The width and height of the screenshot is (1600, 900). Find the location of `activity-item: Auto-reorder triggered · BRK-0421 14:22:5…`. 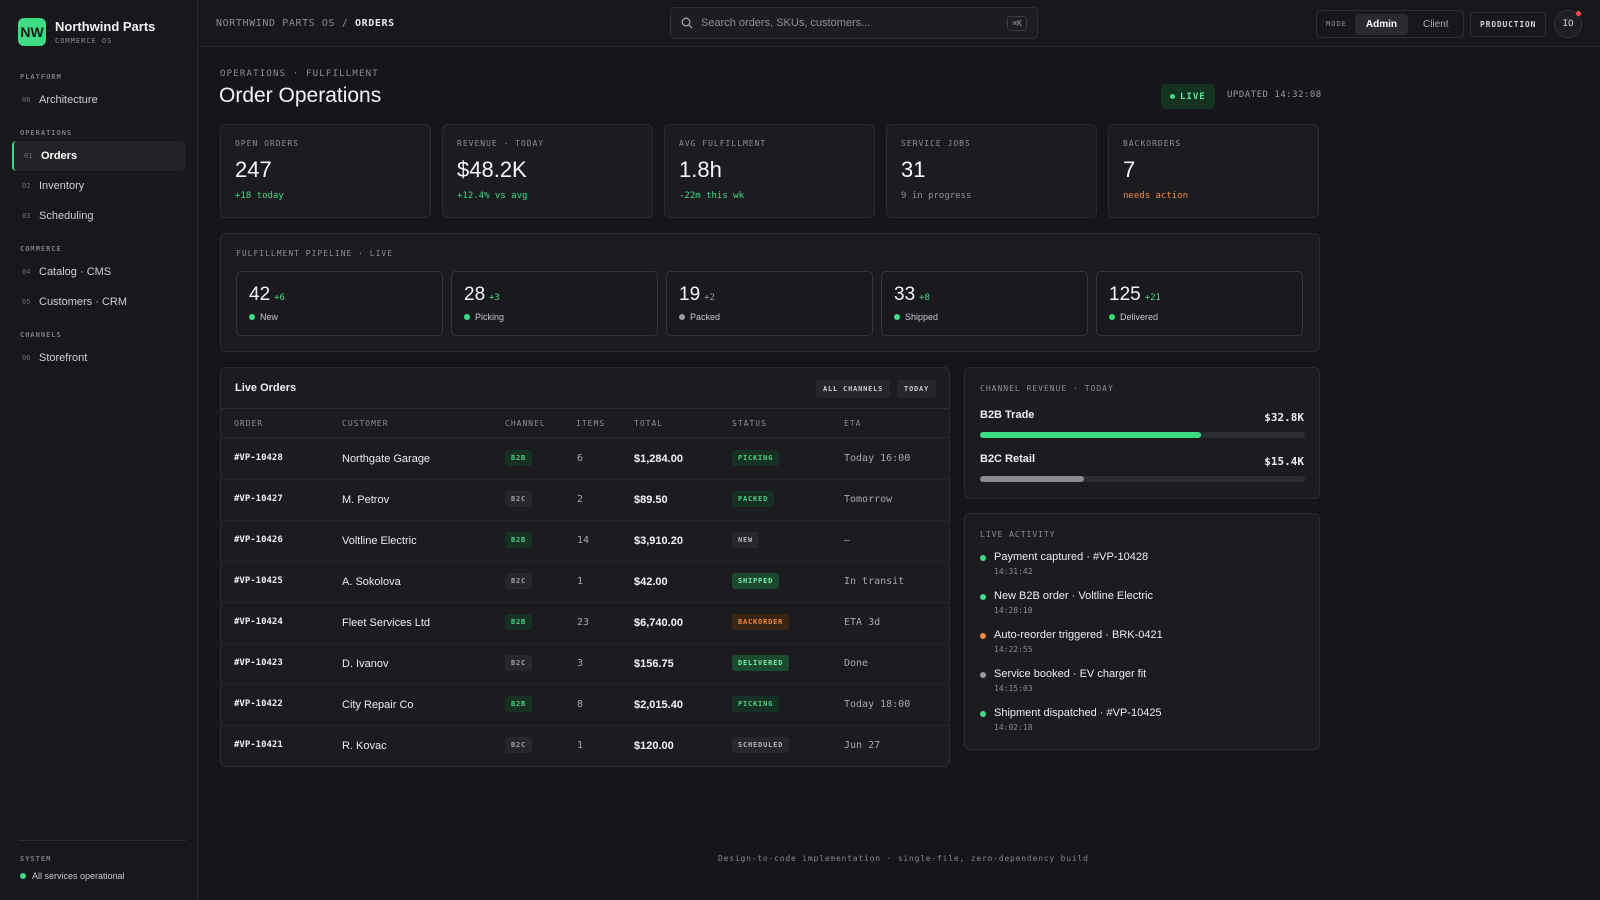

activity-item: Auto-reorder triggered · BRK-0421 14:22:5… is located at coordinates (1071, 641).